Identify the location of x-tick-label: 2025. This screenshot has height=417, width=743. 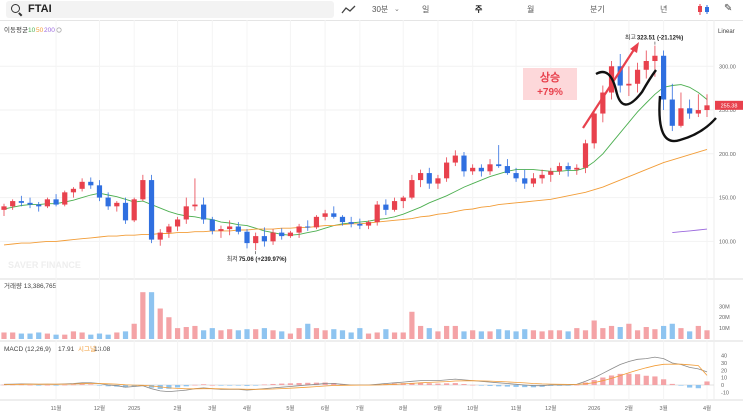
(134, 409).